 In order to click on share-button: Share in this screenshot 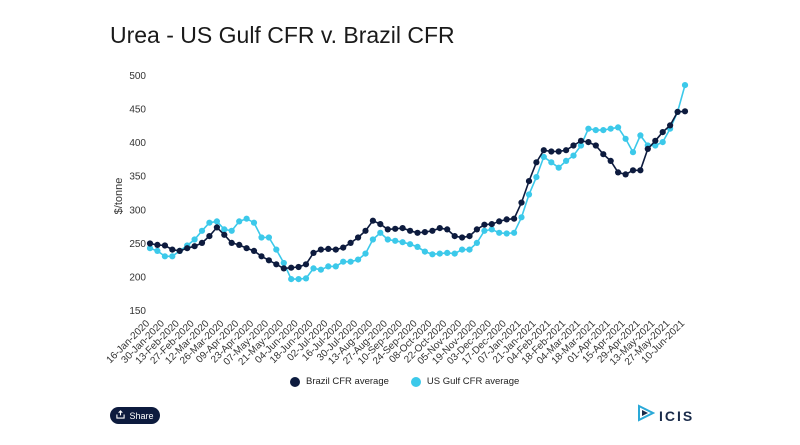, I will do `click(135, 415)`.